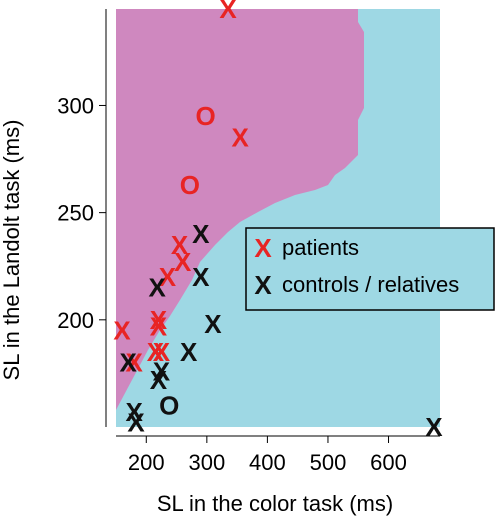 Image resolution: width=497 pixels, height=524 pixels. Describe the element at coordinates (320, 247) in the screenshot. I see `legend-label-patients: patients` at that location.